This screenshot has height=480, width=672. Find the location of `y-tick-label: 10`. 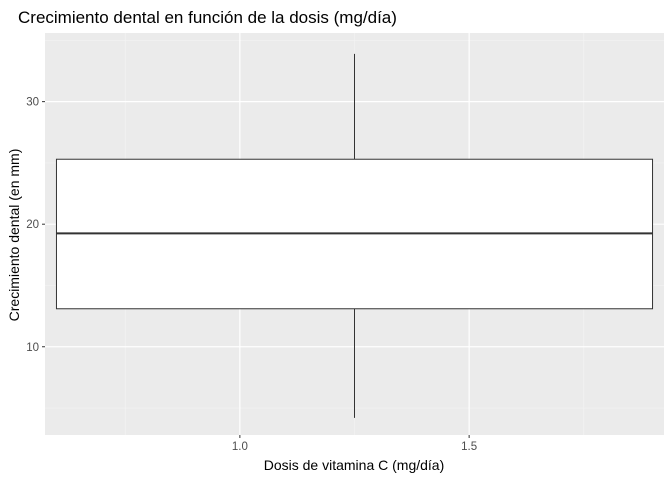

y-tick-label: 10 is located at coordinates (32, 348).